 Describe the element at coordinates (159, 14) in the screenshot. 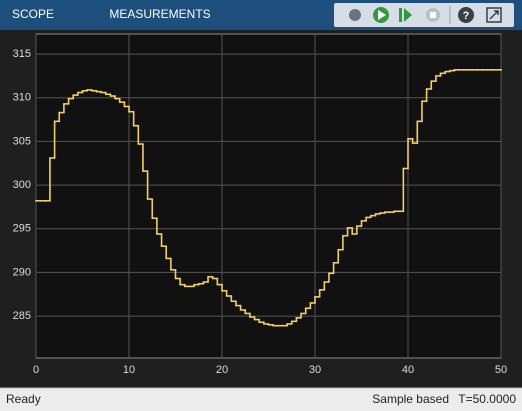

I see `measurements-tab: MEASUREMENTS` at that location.